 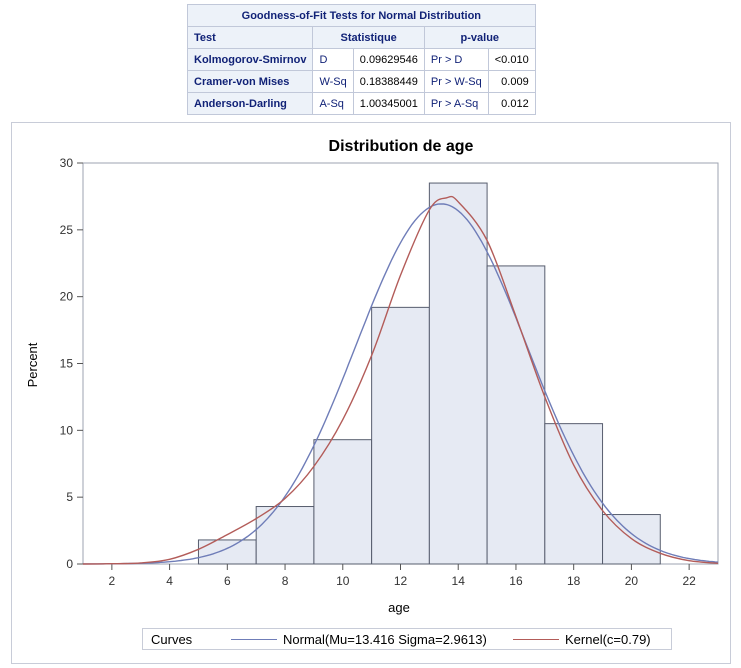 What do you see at coordinates (516, 581) in the screenshot?
I see `x-tick-label: 16` at bounding box center [516, 581].